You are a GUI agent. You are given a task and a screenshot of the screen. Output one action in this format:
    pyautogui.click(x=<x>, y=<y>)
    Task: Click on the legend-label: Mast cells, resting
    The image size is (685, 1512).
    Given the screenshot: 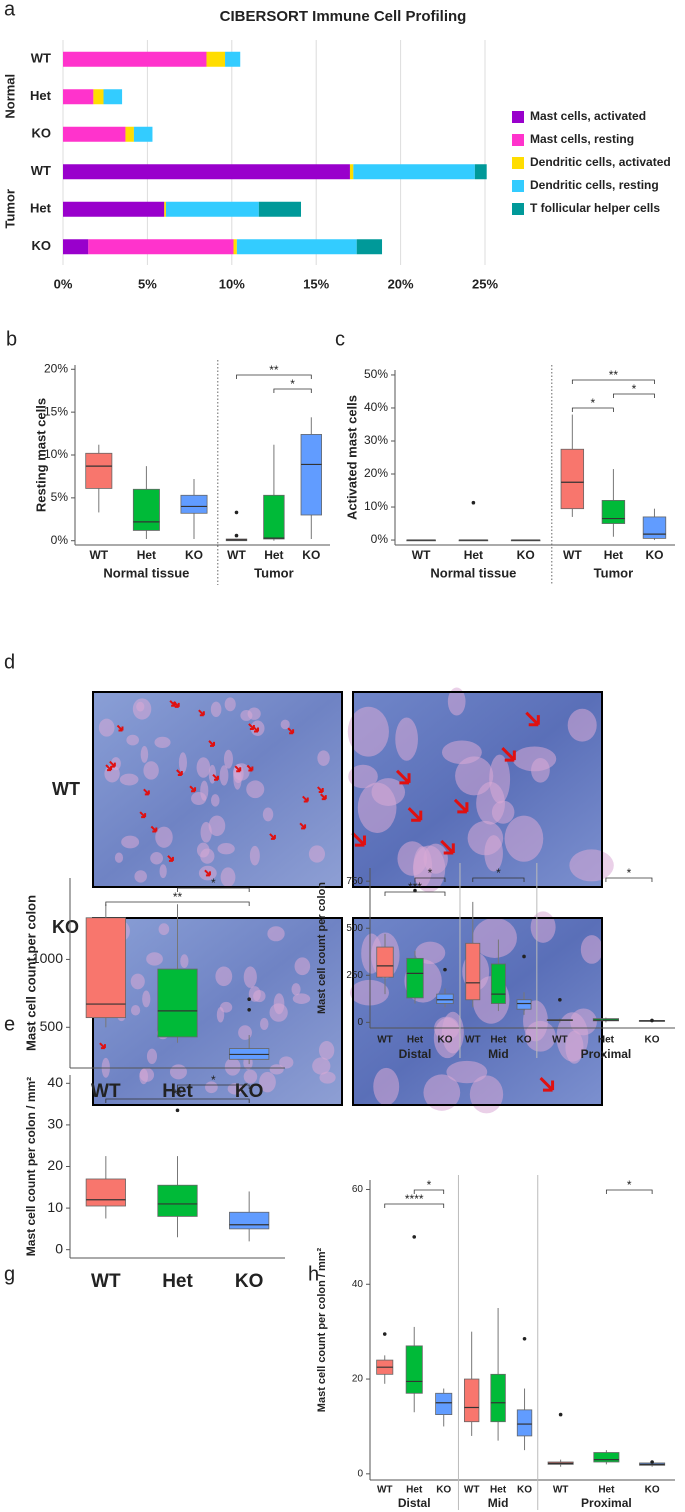 What is the action you would take?
    pyautogui.click(x=582, y=139)
    